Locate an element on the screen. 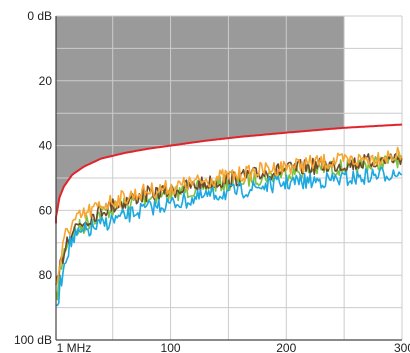 This screenshot has height=353, width=410. x-tick-label: 300 is located at coordinates (402, 347).